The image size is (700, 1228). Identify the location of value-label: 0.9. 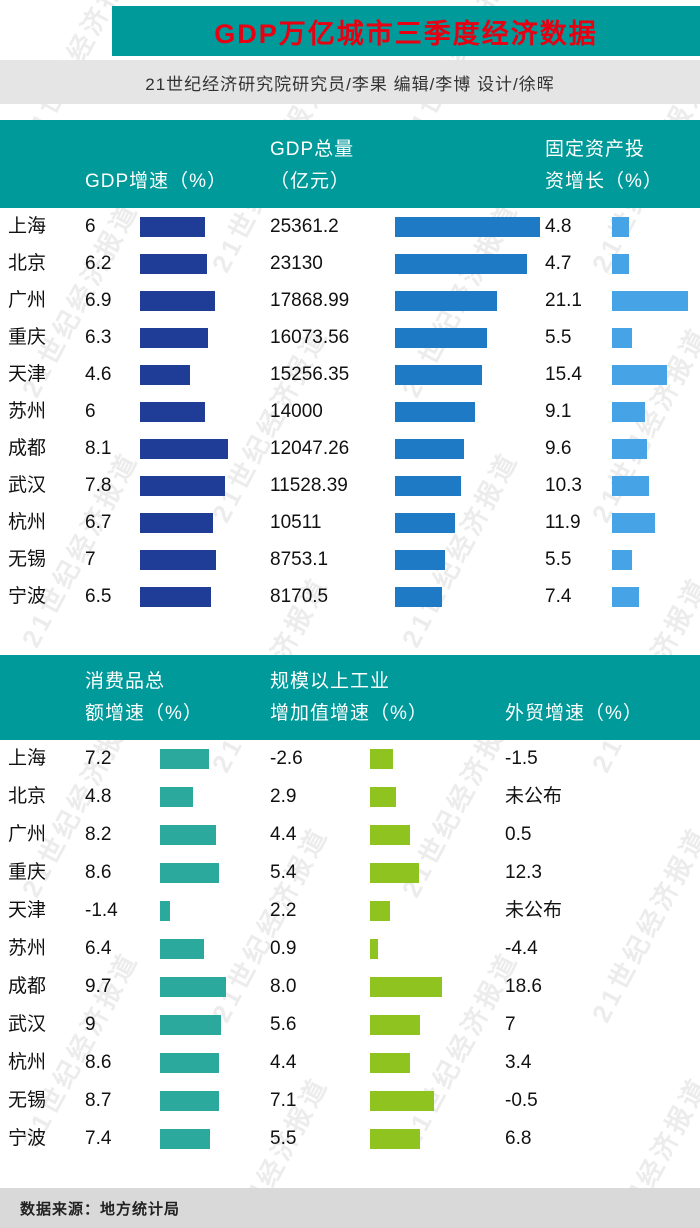
(283, 948).